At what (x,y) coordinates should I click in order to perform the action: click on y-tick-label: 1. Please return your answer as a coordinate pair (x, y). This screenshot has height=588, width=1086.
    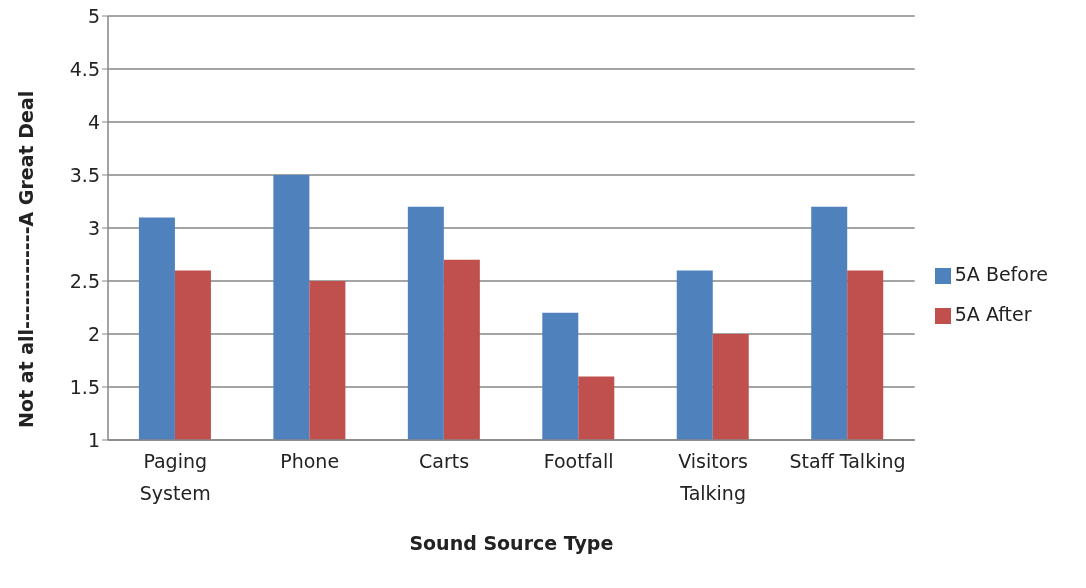
    Looking at the image, I should click on (93, 439).